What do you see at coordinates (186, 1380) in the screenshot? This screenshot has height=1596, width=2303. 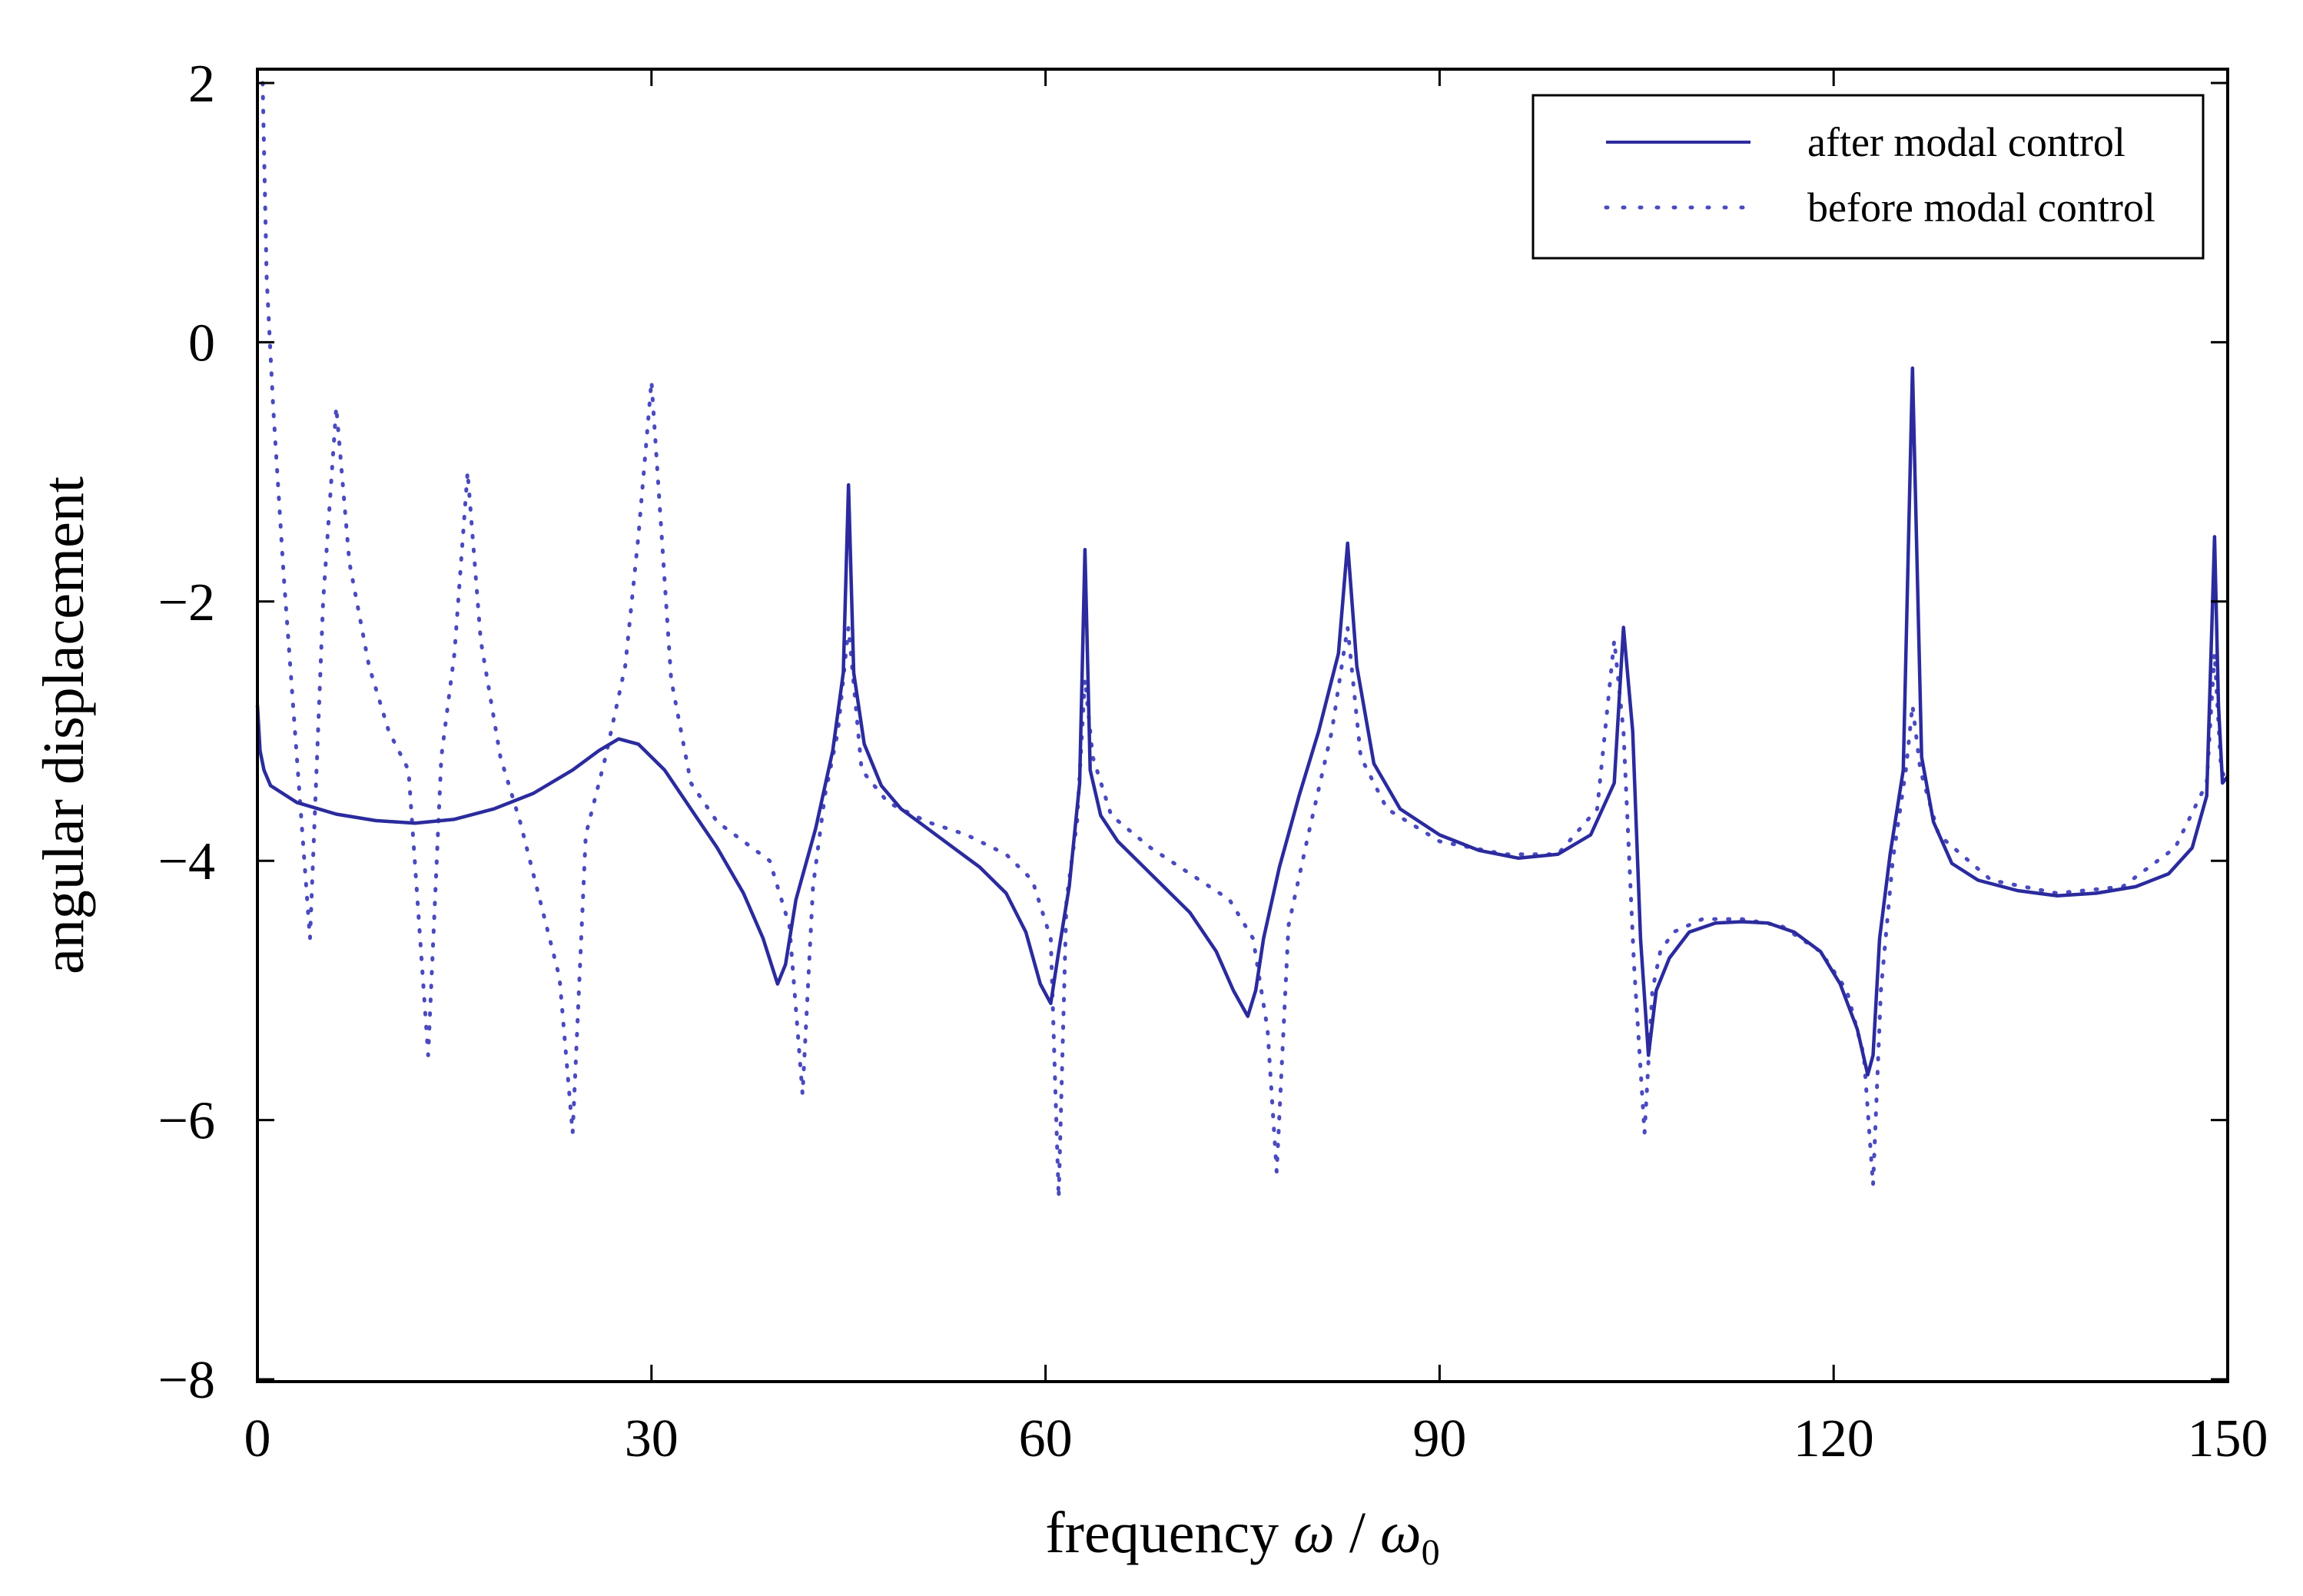 I see `y-tick-label: −8` at bounding box center [186, 1380].